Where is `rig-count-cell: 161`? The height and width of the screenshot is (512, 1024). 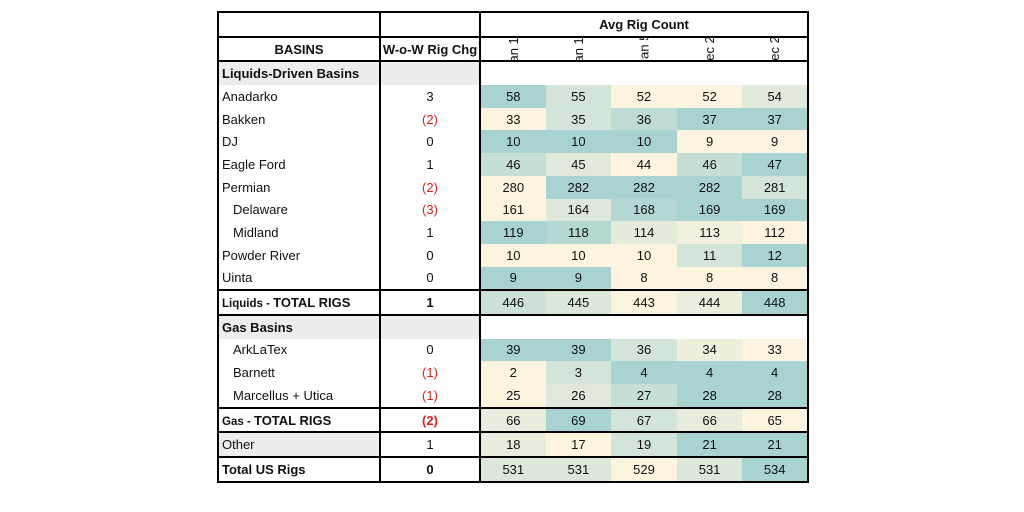
rig-count-cell: 161 is located at coordinates (513, 210).